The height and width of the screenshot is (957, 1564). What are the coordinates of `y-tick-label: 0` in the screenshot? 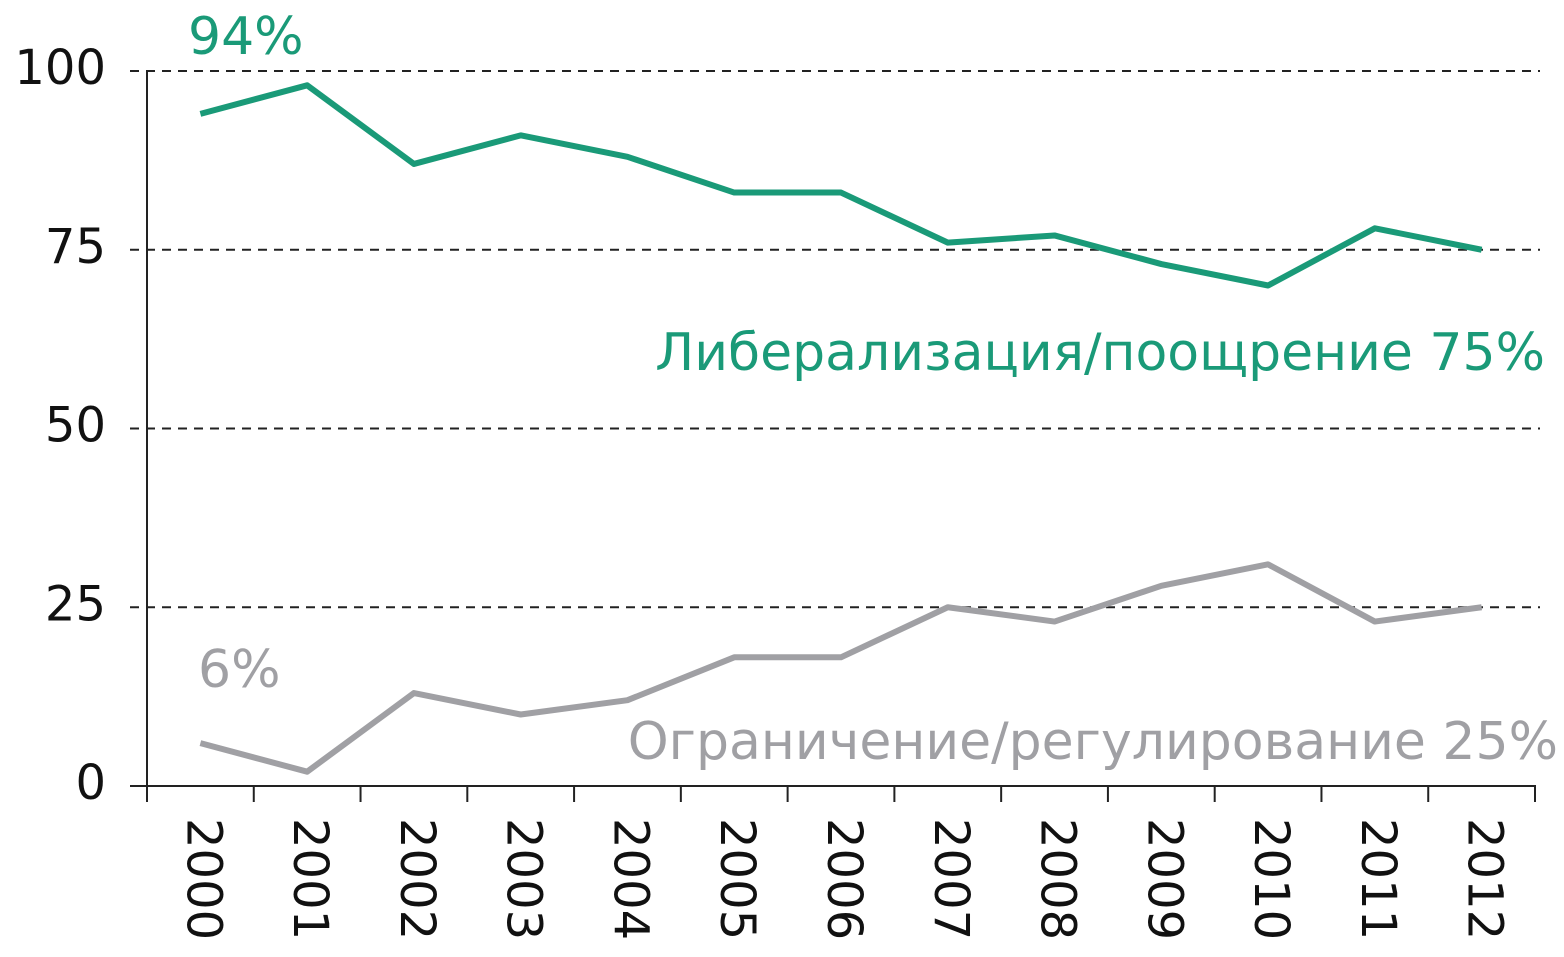 It's located at (90, 783).